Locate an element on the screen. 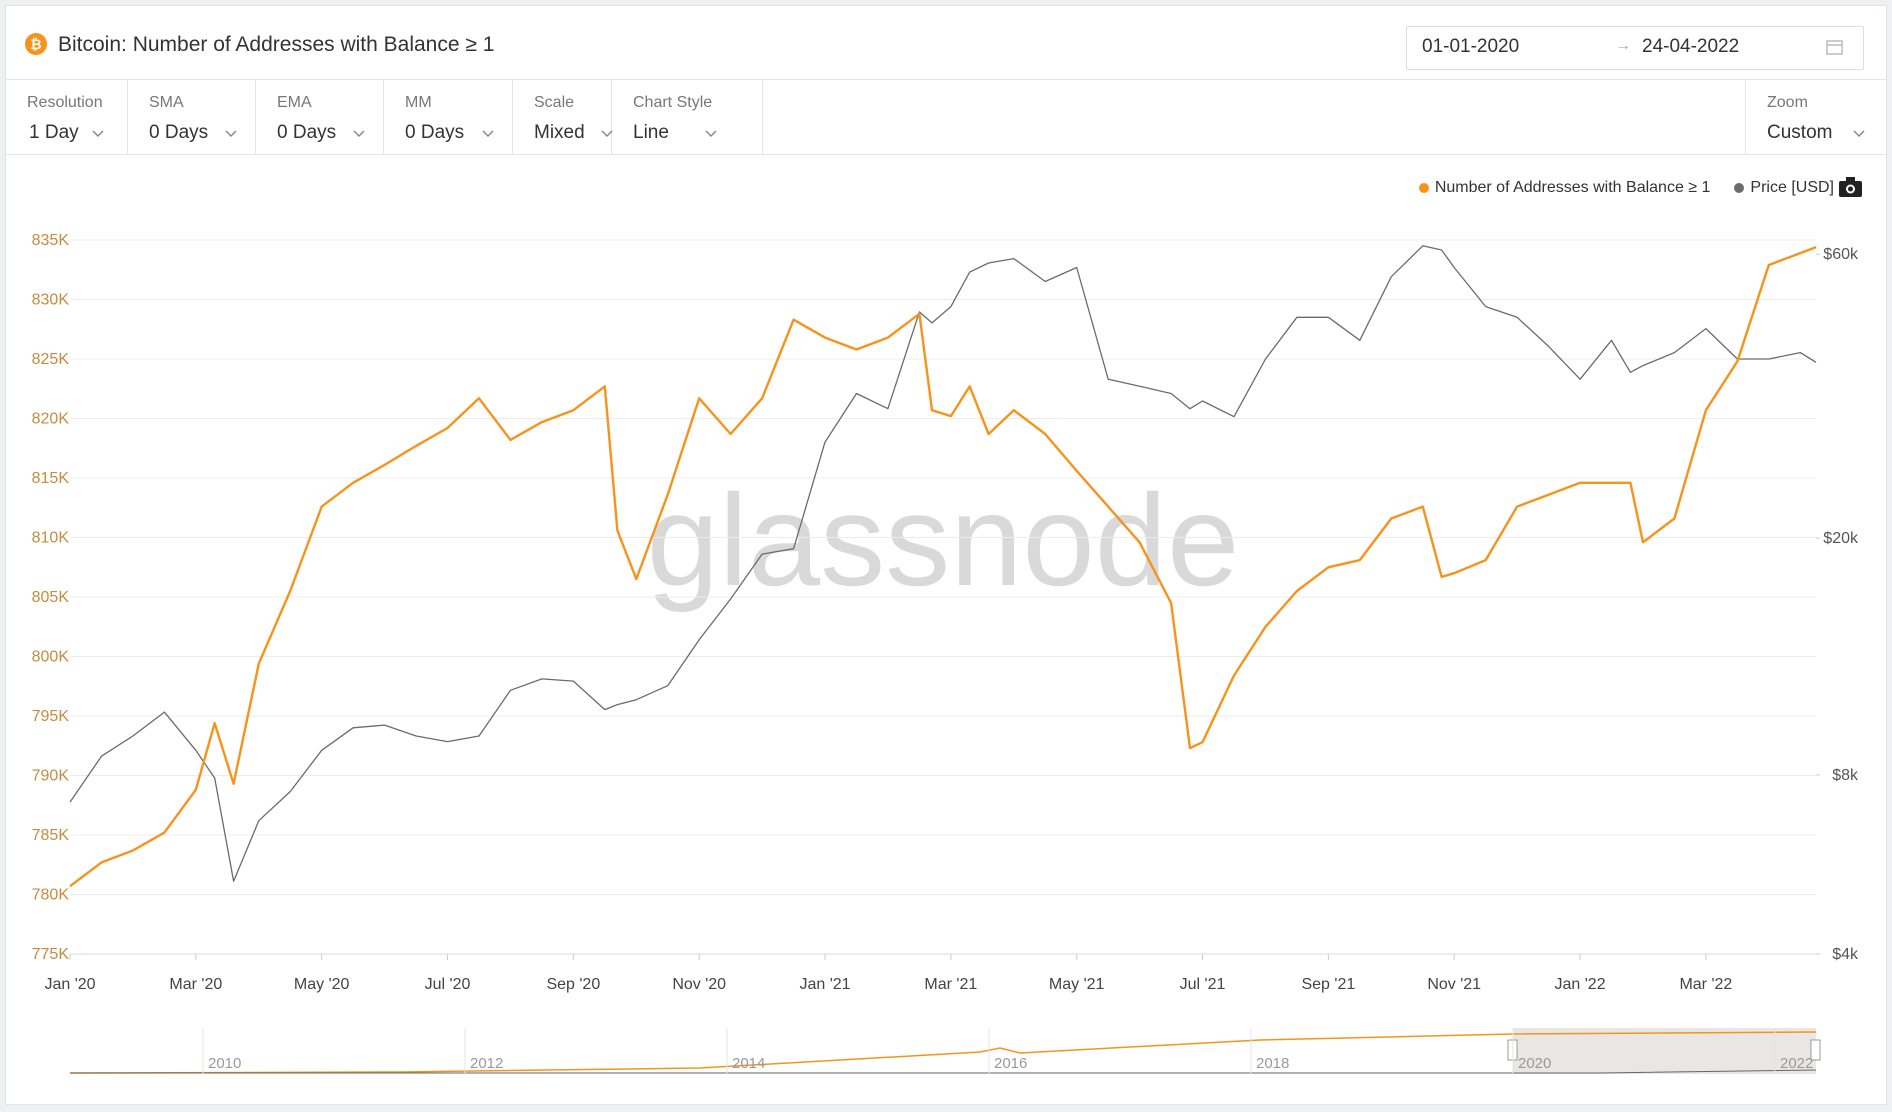  zoom-select: Zoom Custom is located at coordinates (1816, 117).